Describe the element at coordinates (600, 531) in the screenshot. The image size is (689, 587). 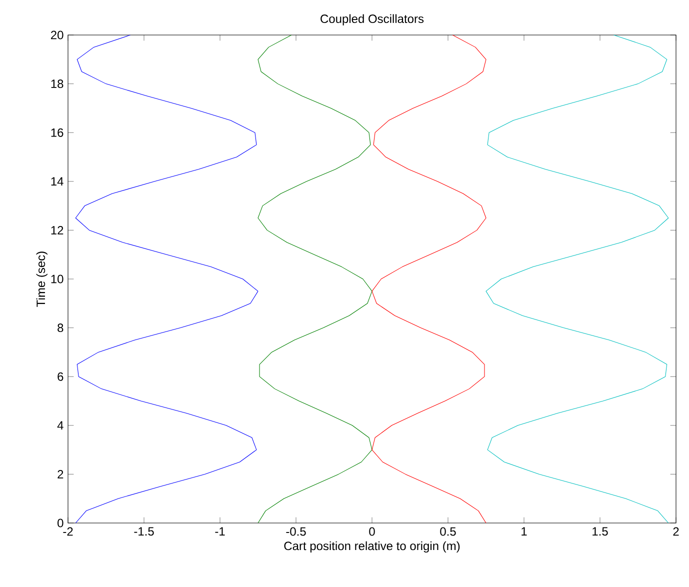
I see `x-tick-label: 1.5` at that location.